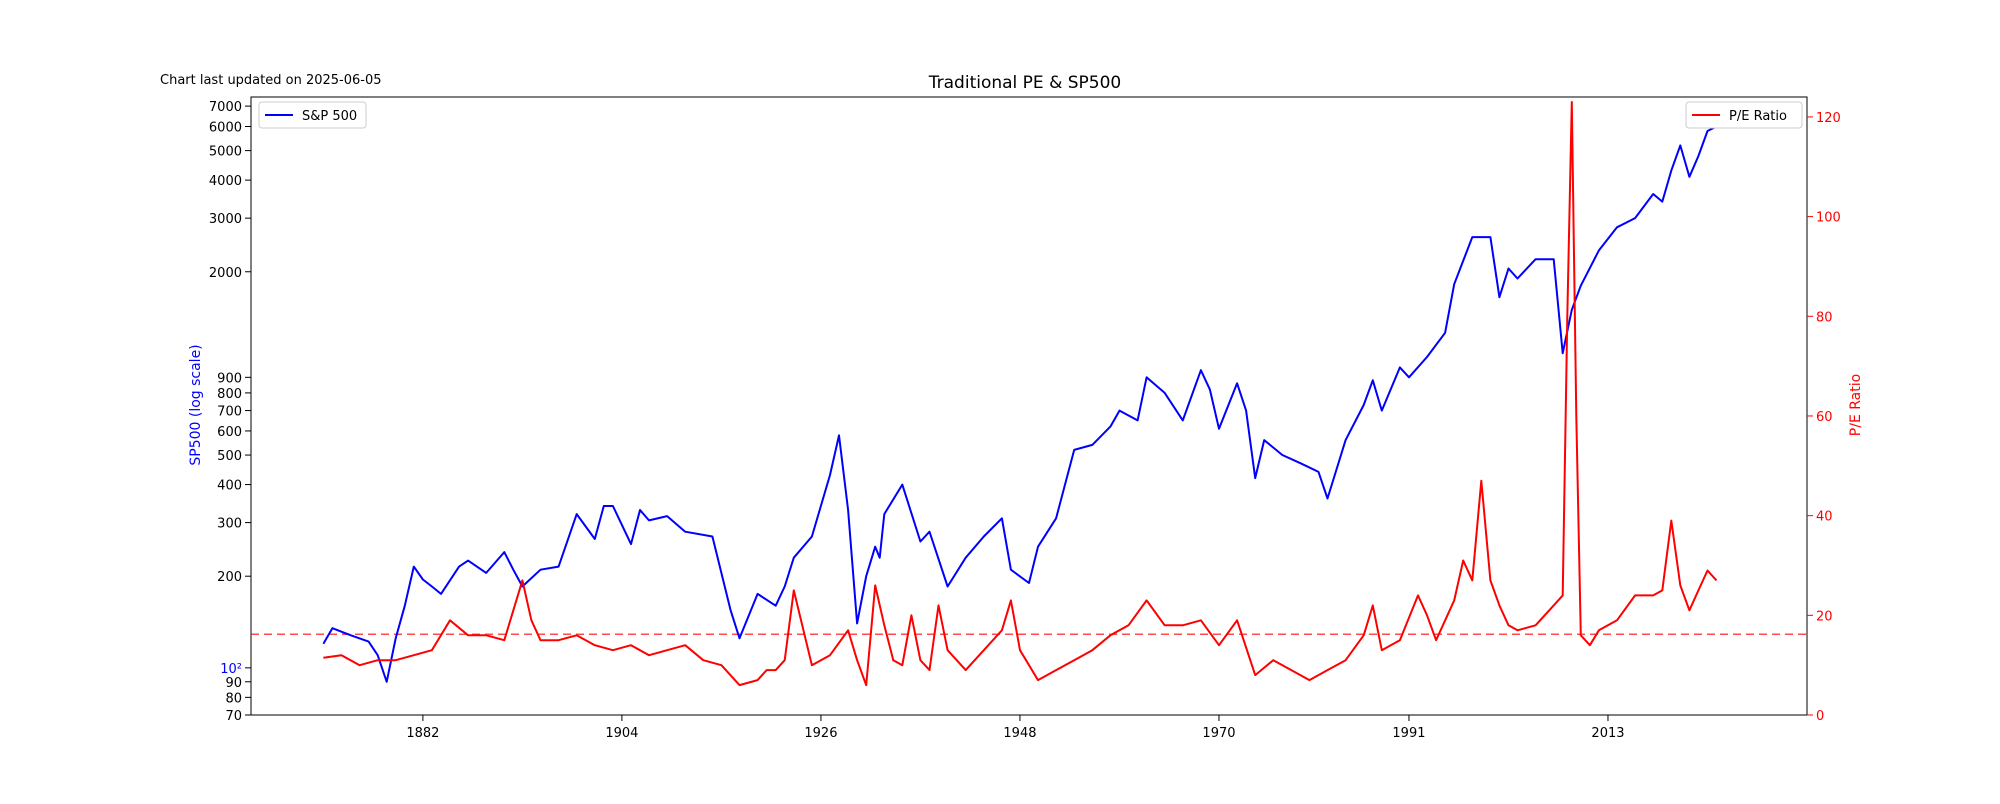 This screenshot has width=2000, height=804. What do you see at coordinates (225, 181) in the screenshot?
I see `left-tick-label-14: 4000` at bounding box center [225, 181].